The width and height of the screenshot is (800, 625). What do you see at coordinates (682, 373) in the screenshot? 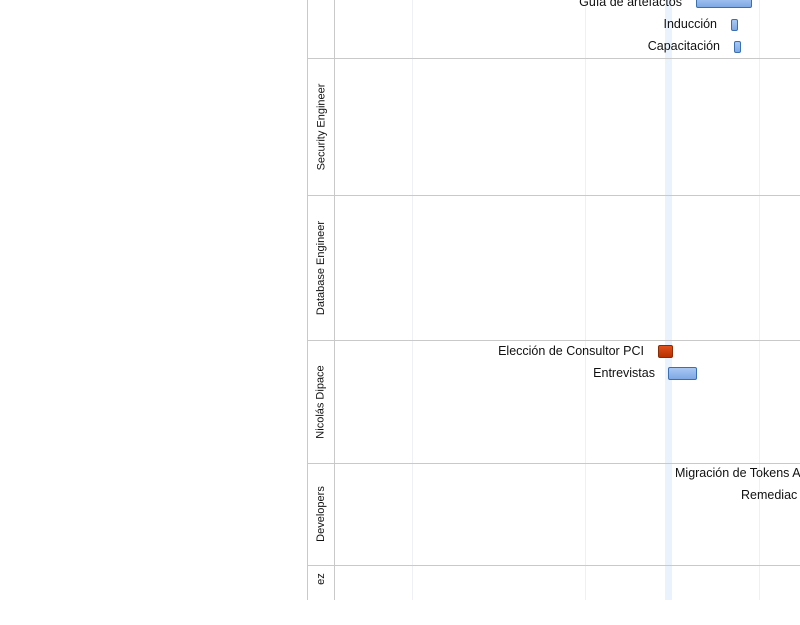
I see `task-bar-entrevistas` at bounding box center [682, 373].